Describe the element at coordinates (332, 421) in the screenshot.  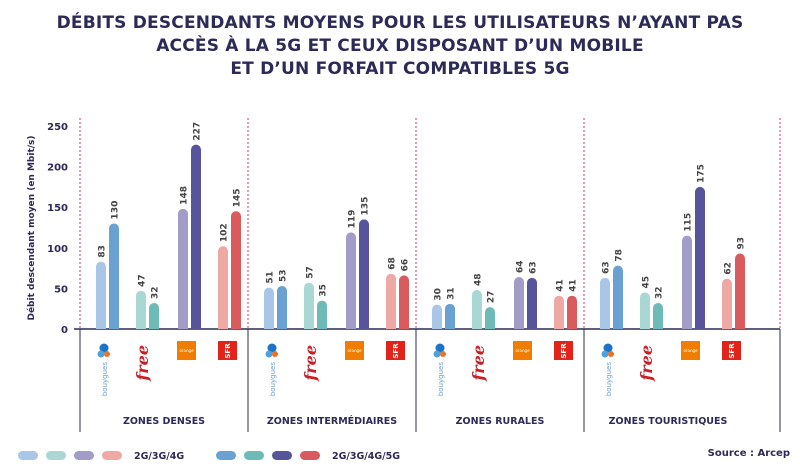
I see `zone-label: ZONES INTERMÉDIAIRES` at that location.